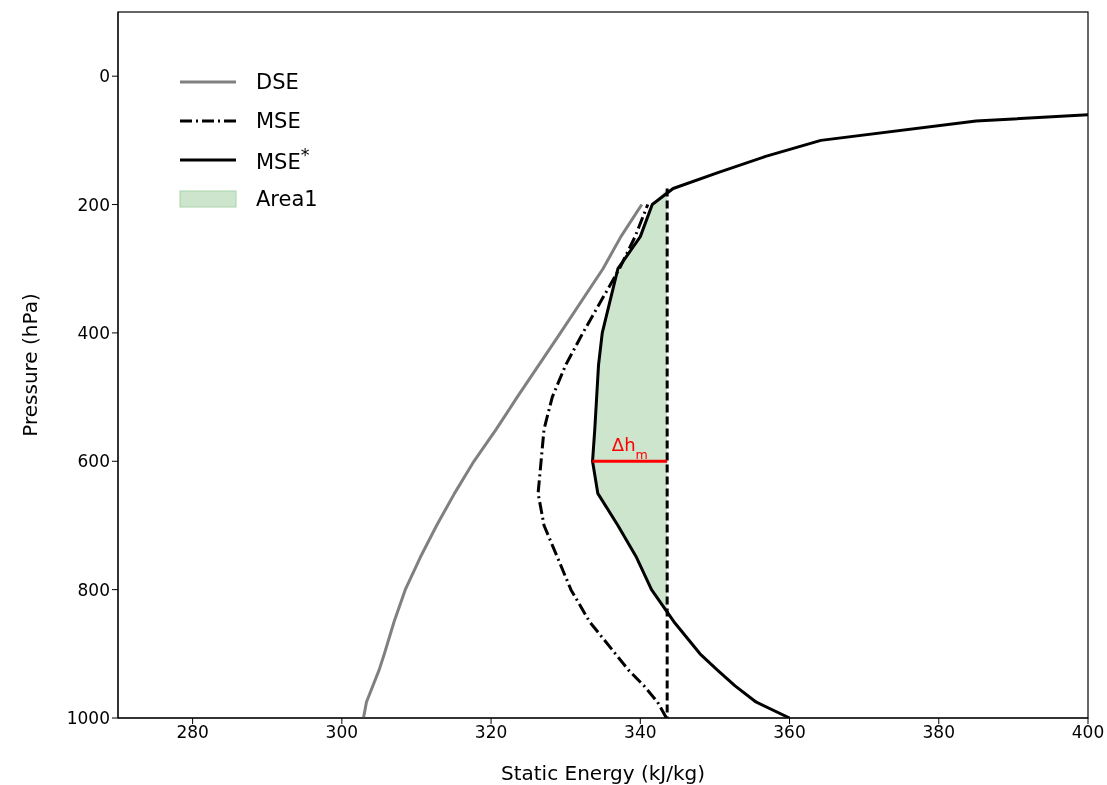 This screenshot has width=1107, height=785. I want to click on x-tick-label: 400, so click(1088, 732).